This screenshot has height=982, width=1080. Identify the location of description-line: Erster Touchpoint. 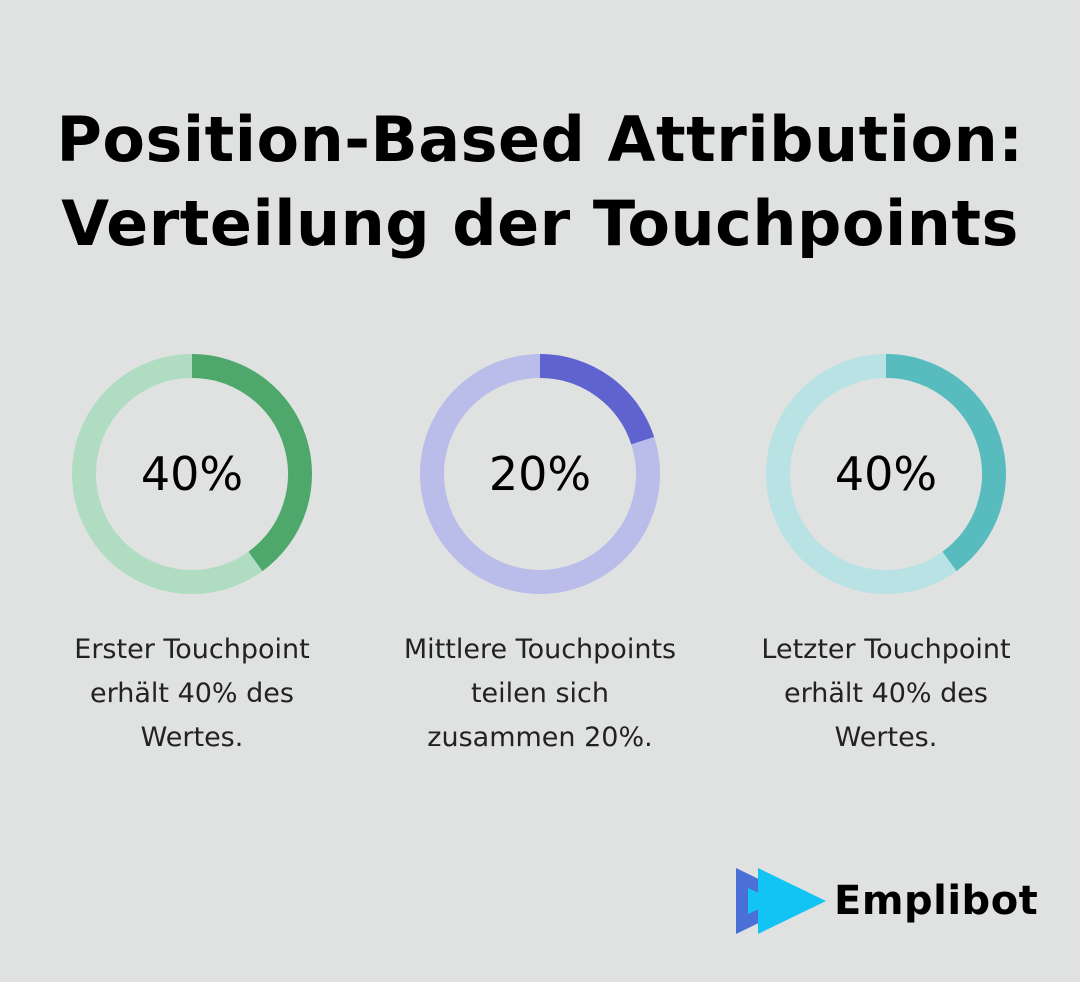
(192, 649).